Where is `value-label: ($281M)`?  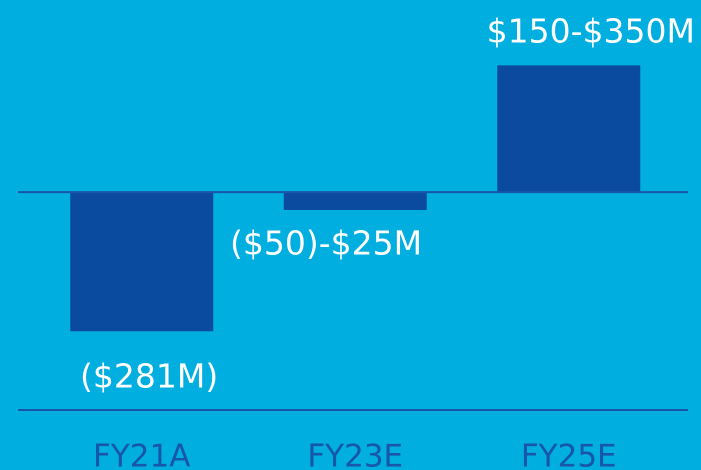 value-label: ($281M) is located at coordinates (149, 376).